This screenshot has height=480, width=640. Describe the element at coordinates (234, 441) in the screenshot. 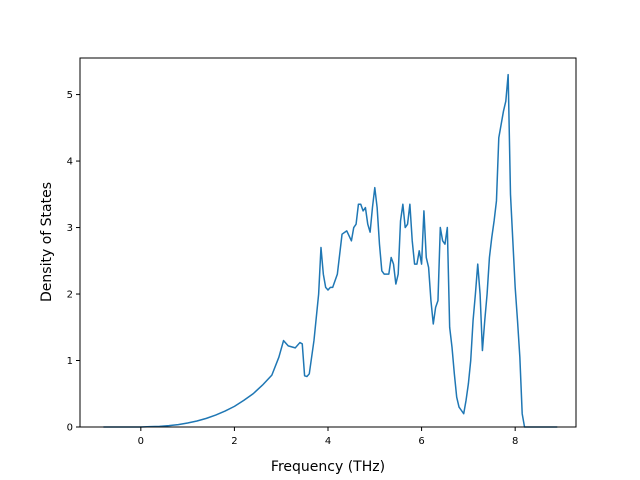

I see `x-tick-label: 2` at that location.